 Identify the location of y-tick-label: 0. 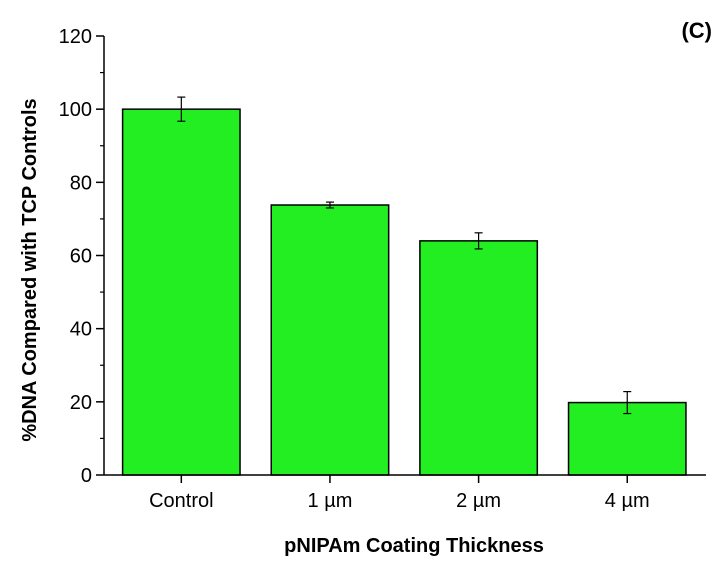
(86, 476).